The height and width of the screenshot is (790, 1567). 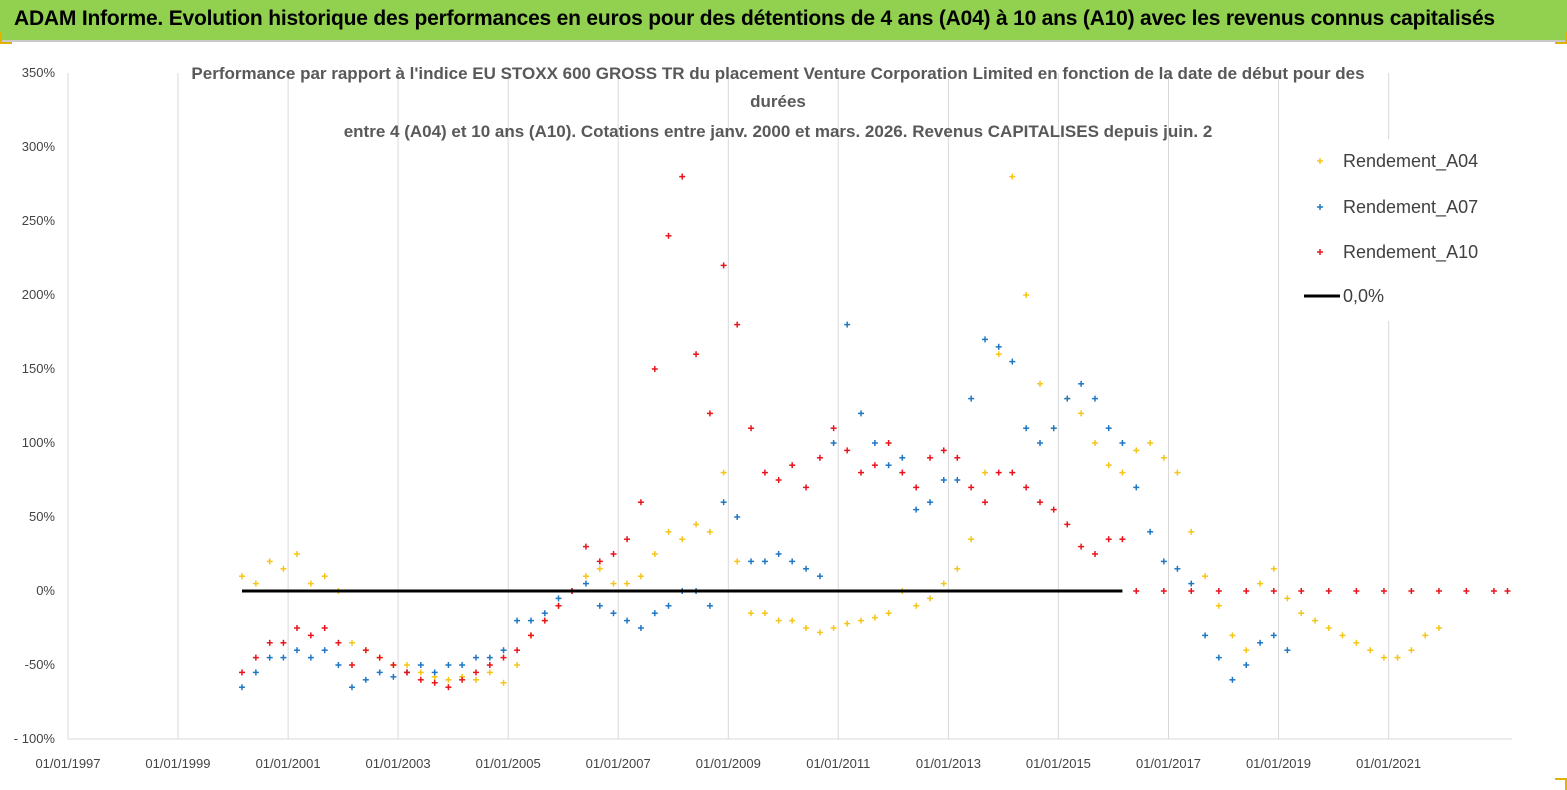 What do you see at coordinates (1410, 161) in the screenshot?
I see `legend-label: Rendement_A04` at bounding box center [1410, 161].